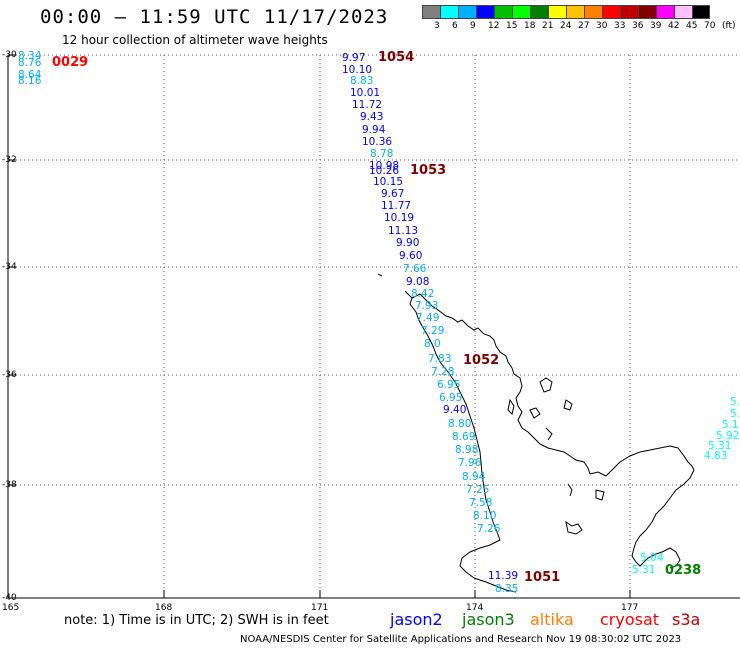  I want to click on wave-height-value: 7.49, so click(428, 318).